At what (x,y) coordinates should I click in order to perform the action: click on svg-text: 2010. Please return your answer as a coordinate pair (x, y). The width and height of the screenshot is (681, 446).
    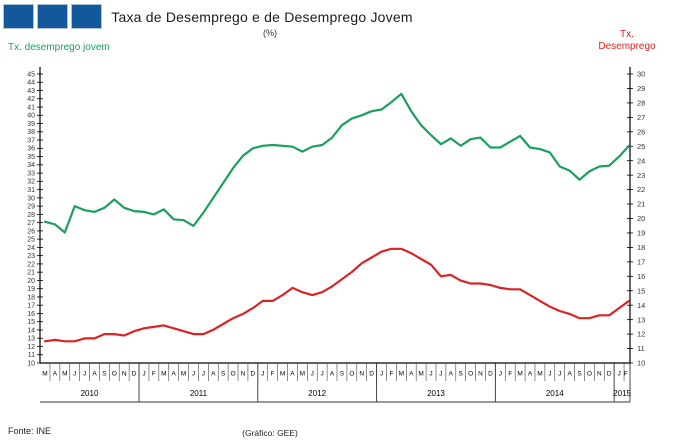
    Looking at the image, I should click on (90, 393).